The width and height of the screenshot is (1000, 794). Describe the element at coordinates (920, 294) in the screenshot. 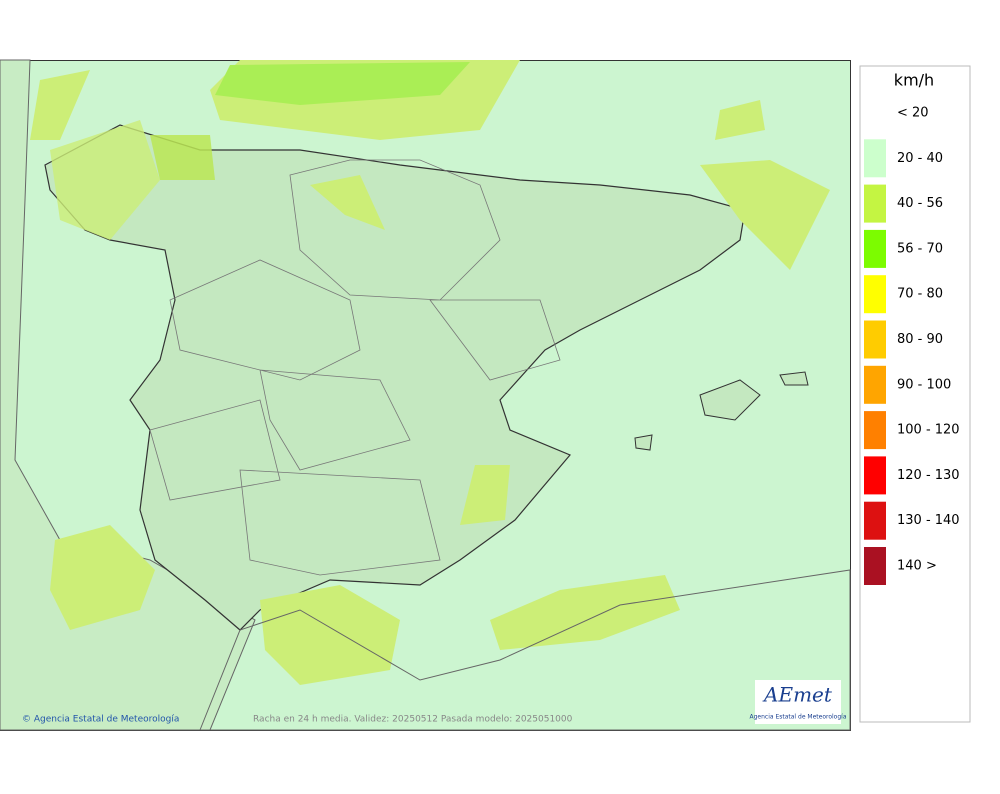

I see `legend-label: 70 - 80` at that location.